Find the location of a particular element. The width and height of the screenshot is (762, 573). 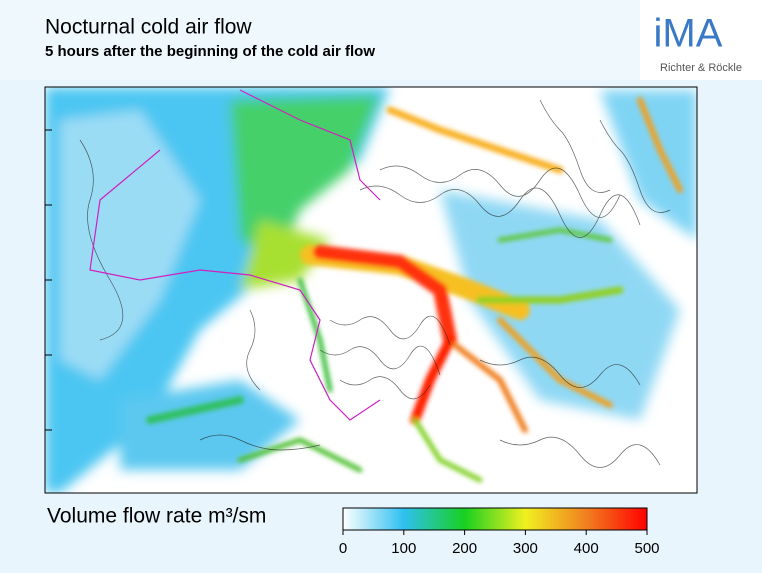

colorbar is located at coordinates (495, 519).